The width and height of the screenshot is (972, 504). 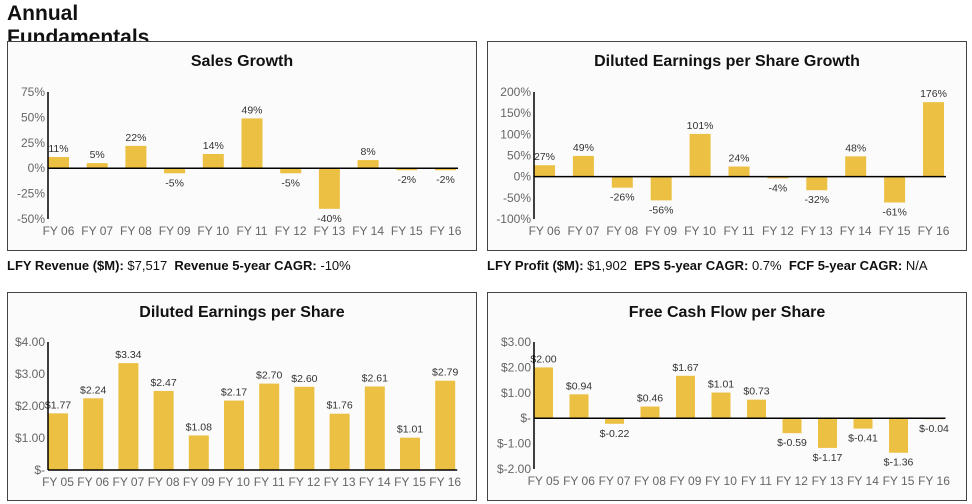 What do you see at coordinates (756, 392) in the screenshot?
I see `data-label: $0.73` at bounding box center [756, 392].